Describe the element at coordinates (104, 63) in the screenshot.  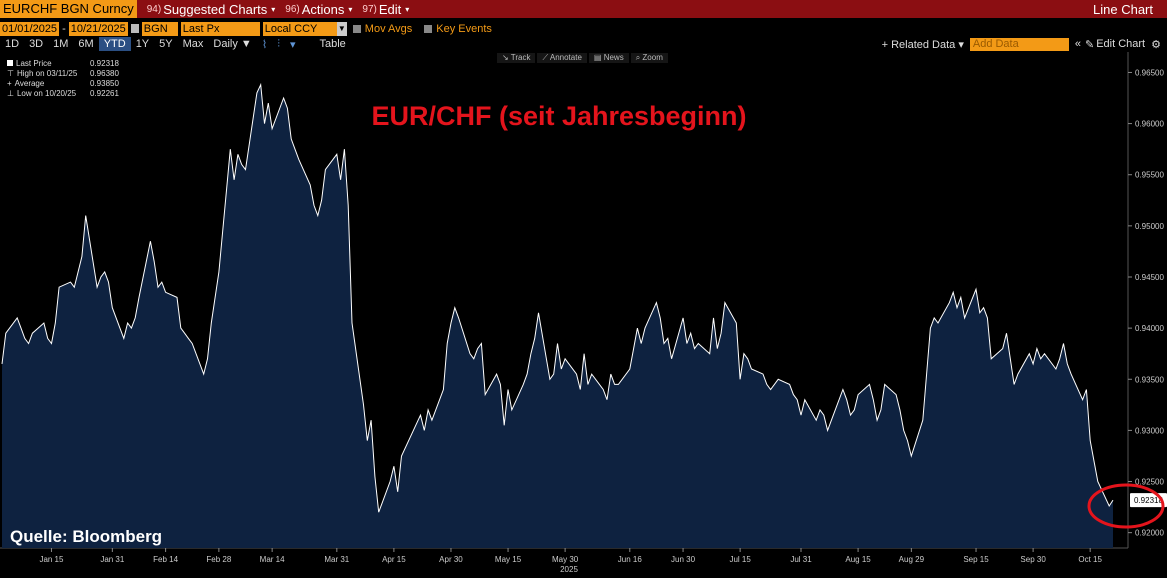
I see `legend-value: 0.92318` at that location.